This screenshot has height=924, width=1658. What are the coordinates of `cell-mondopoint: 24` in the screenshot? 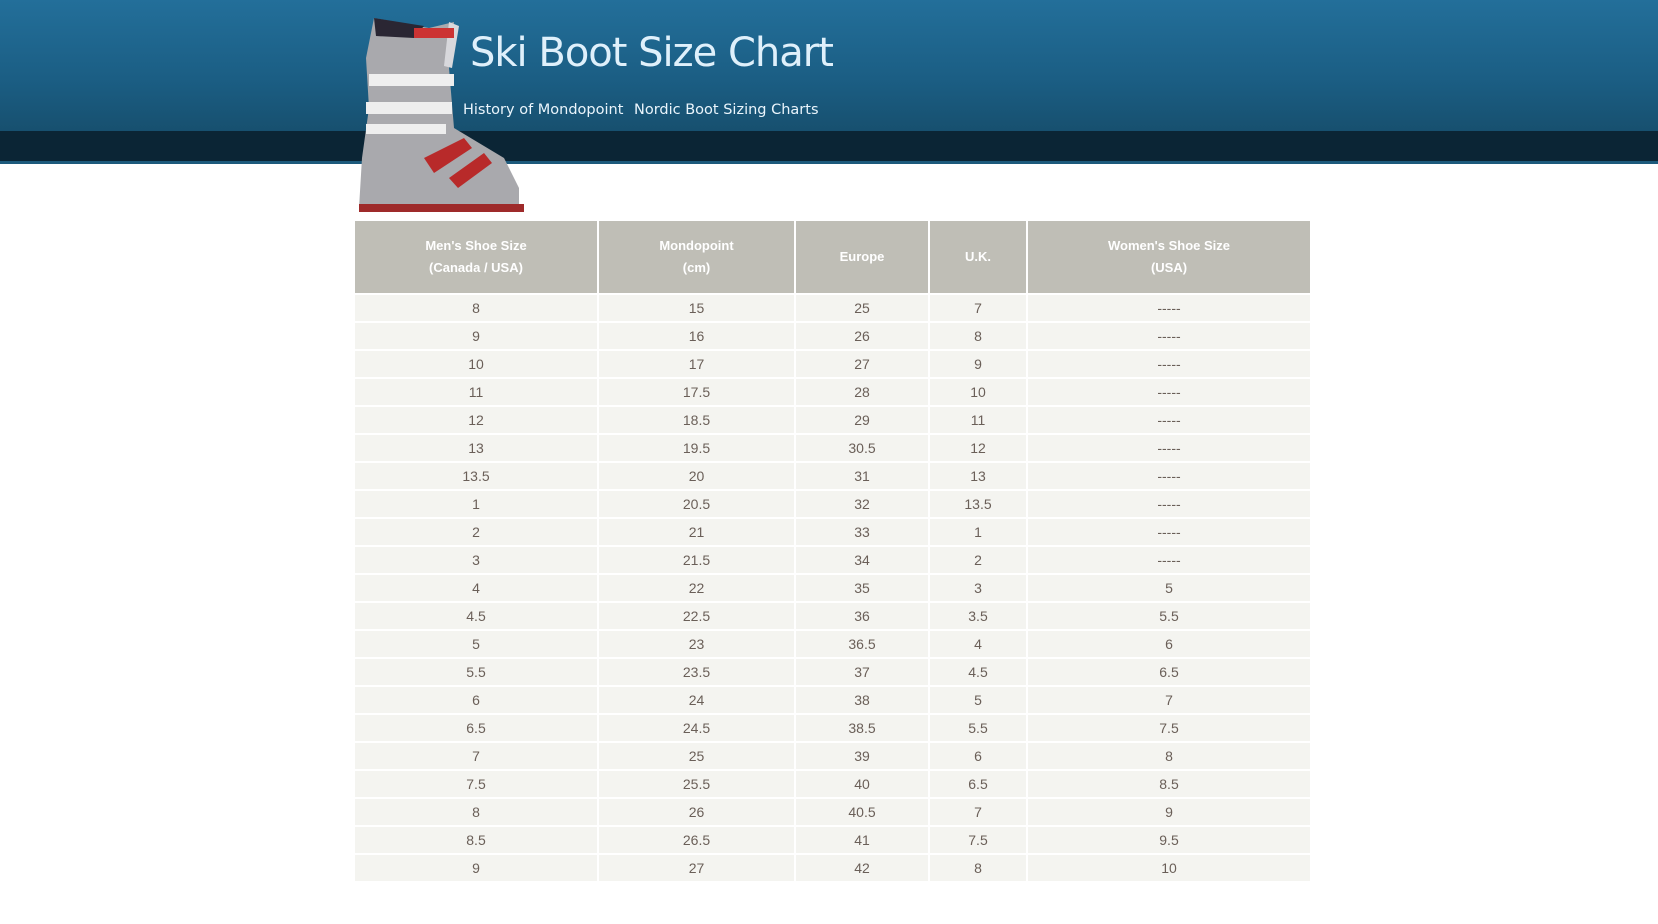 It's located at (696, 700).